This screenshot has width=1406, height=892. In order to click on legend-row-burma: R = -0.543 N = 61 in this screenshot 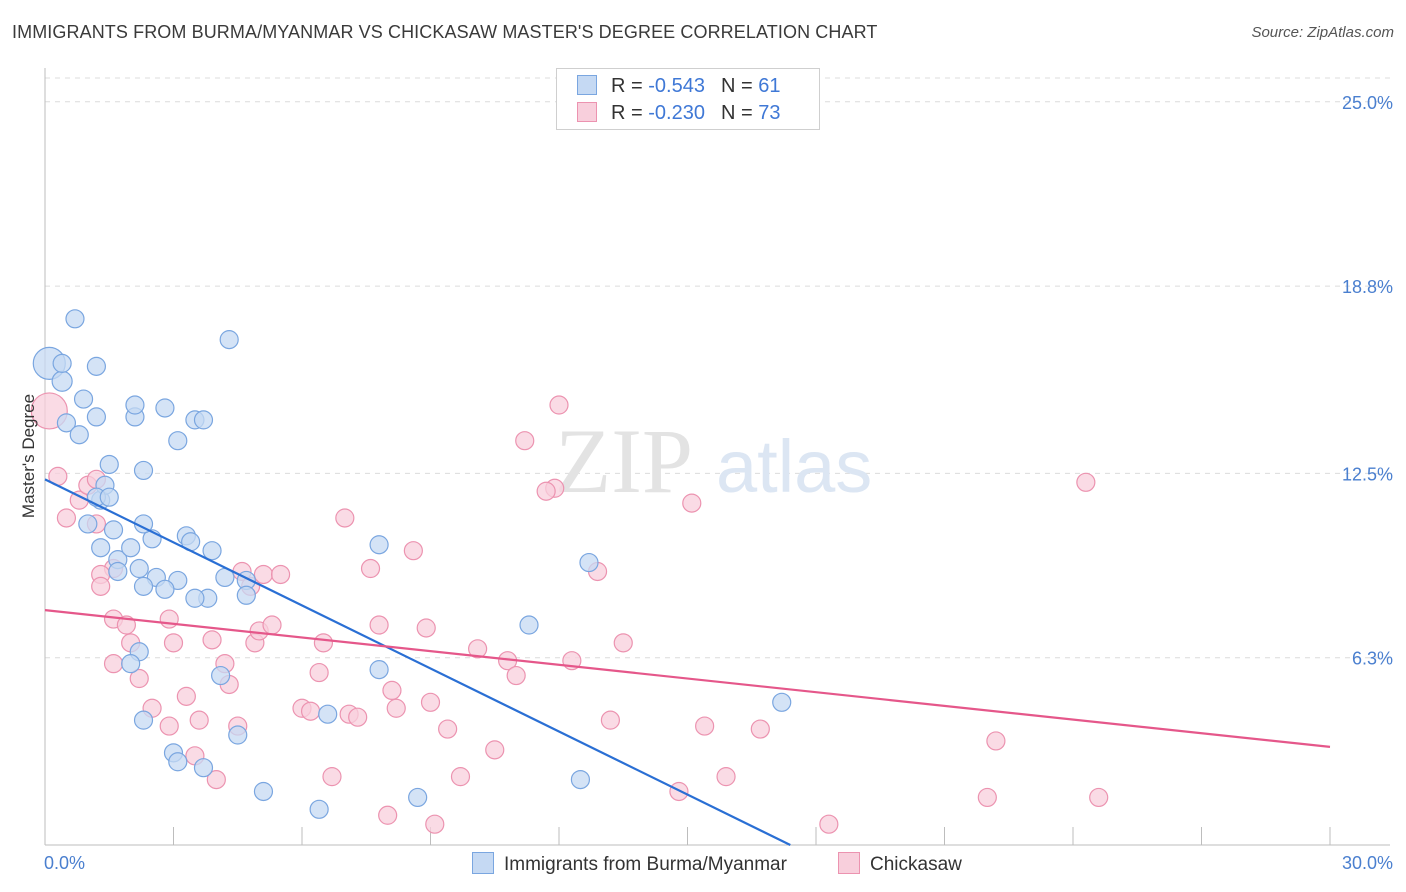, I will do `click(678, 87)`.